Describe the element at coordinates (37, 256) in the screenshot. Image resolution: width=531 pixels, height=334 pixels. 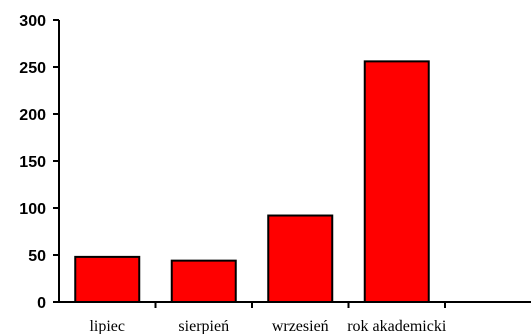
I see `y-tick-label: 50` at that location.